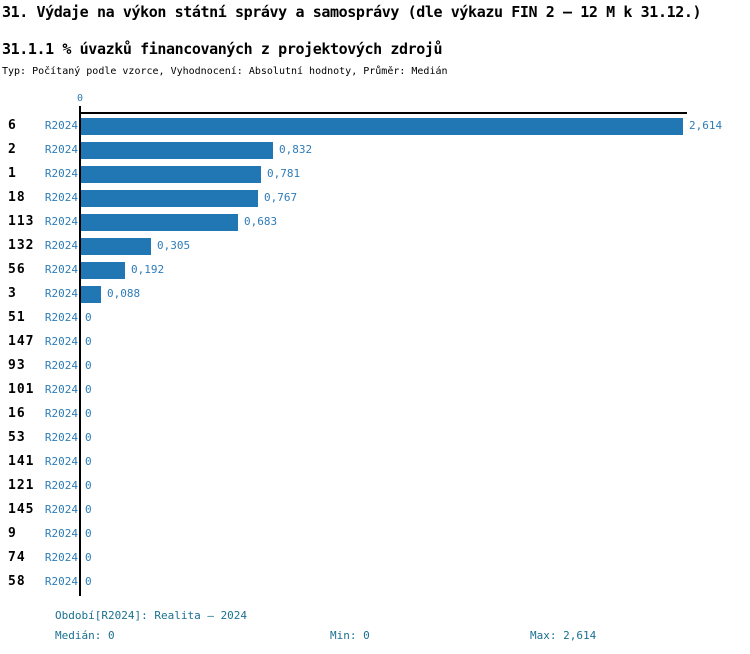 This screenshot has width=750, height=654. I want to click on chart-row: 2 R2024 0,832, so click(375, 150).